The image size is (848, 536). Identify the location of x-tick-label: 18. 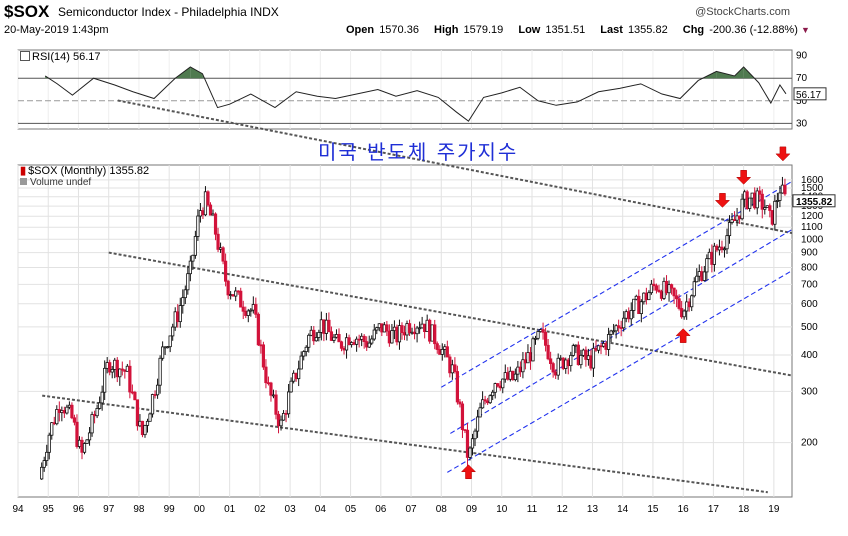
(744, 509).